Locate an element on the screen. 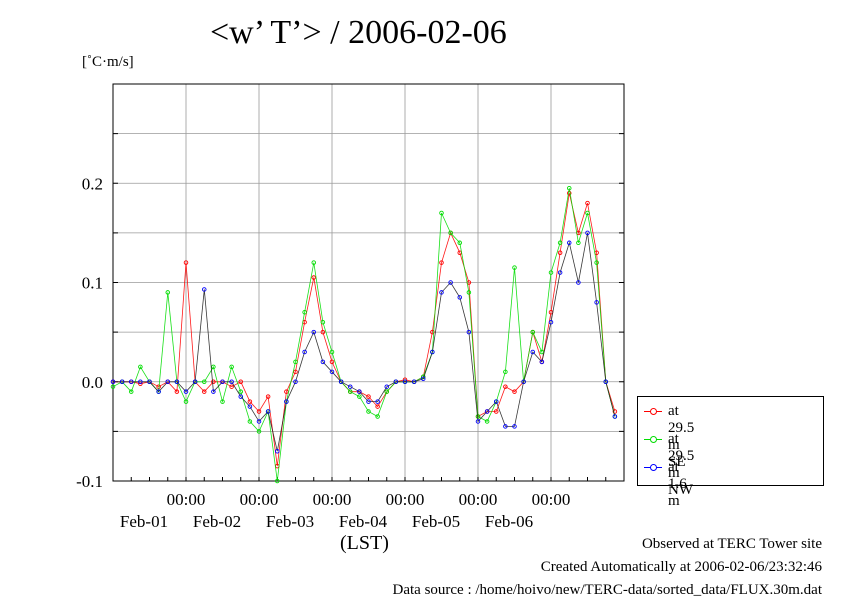 This screenshot has height=599, width=842. x-tick-date-label: Feb-04 is located at coordinates (363, 521).